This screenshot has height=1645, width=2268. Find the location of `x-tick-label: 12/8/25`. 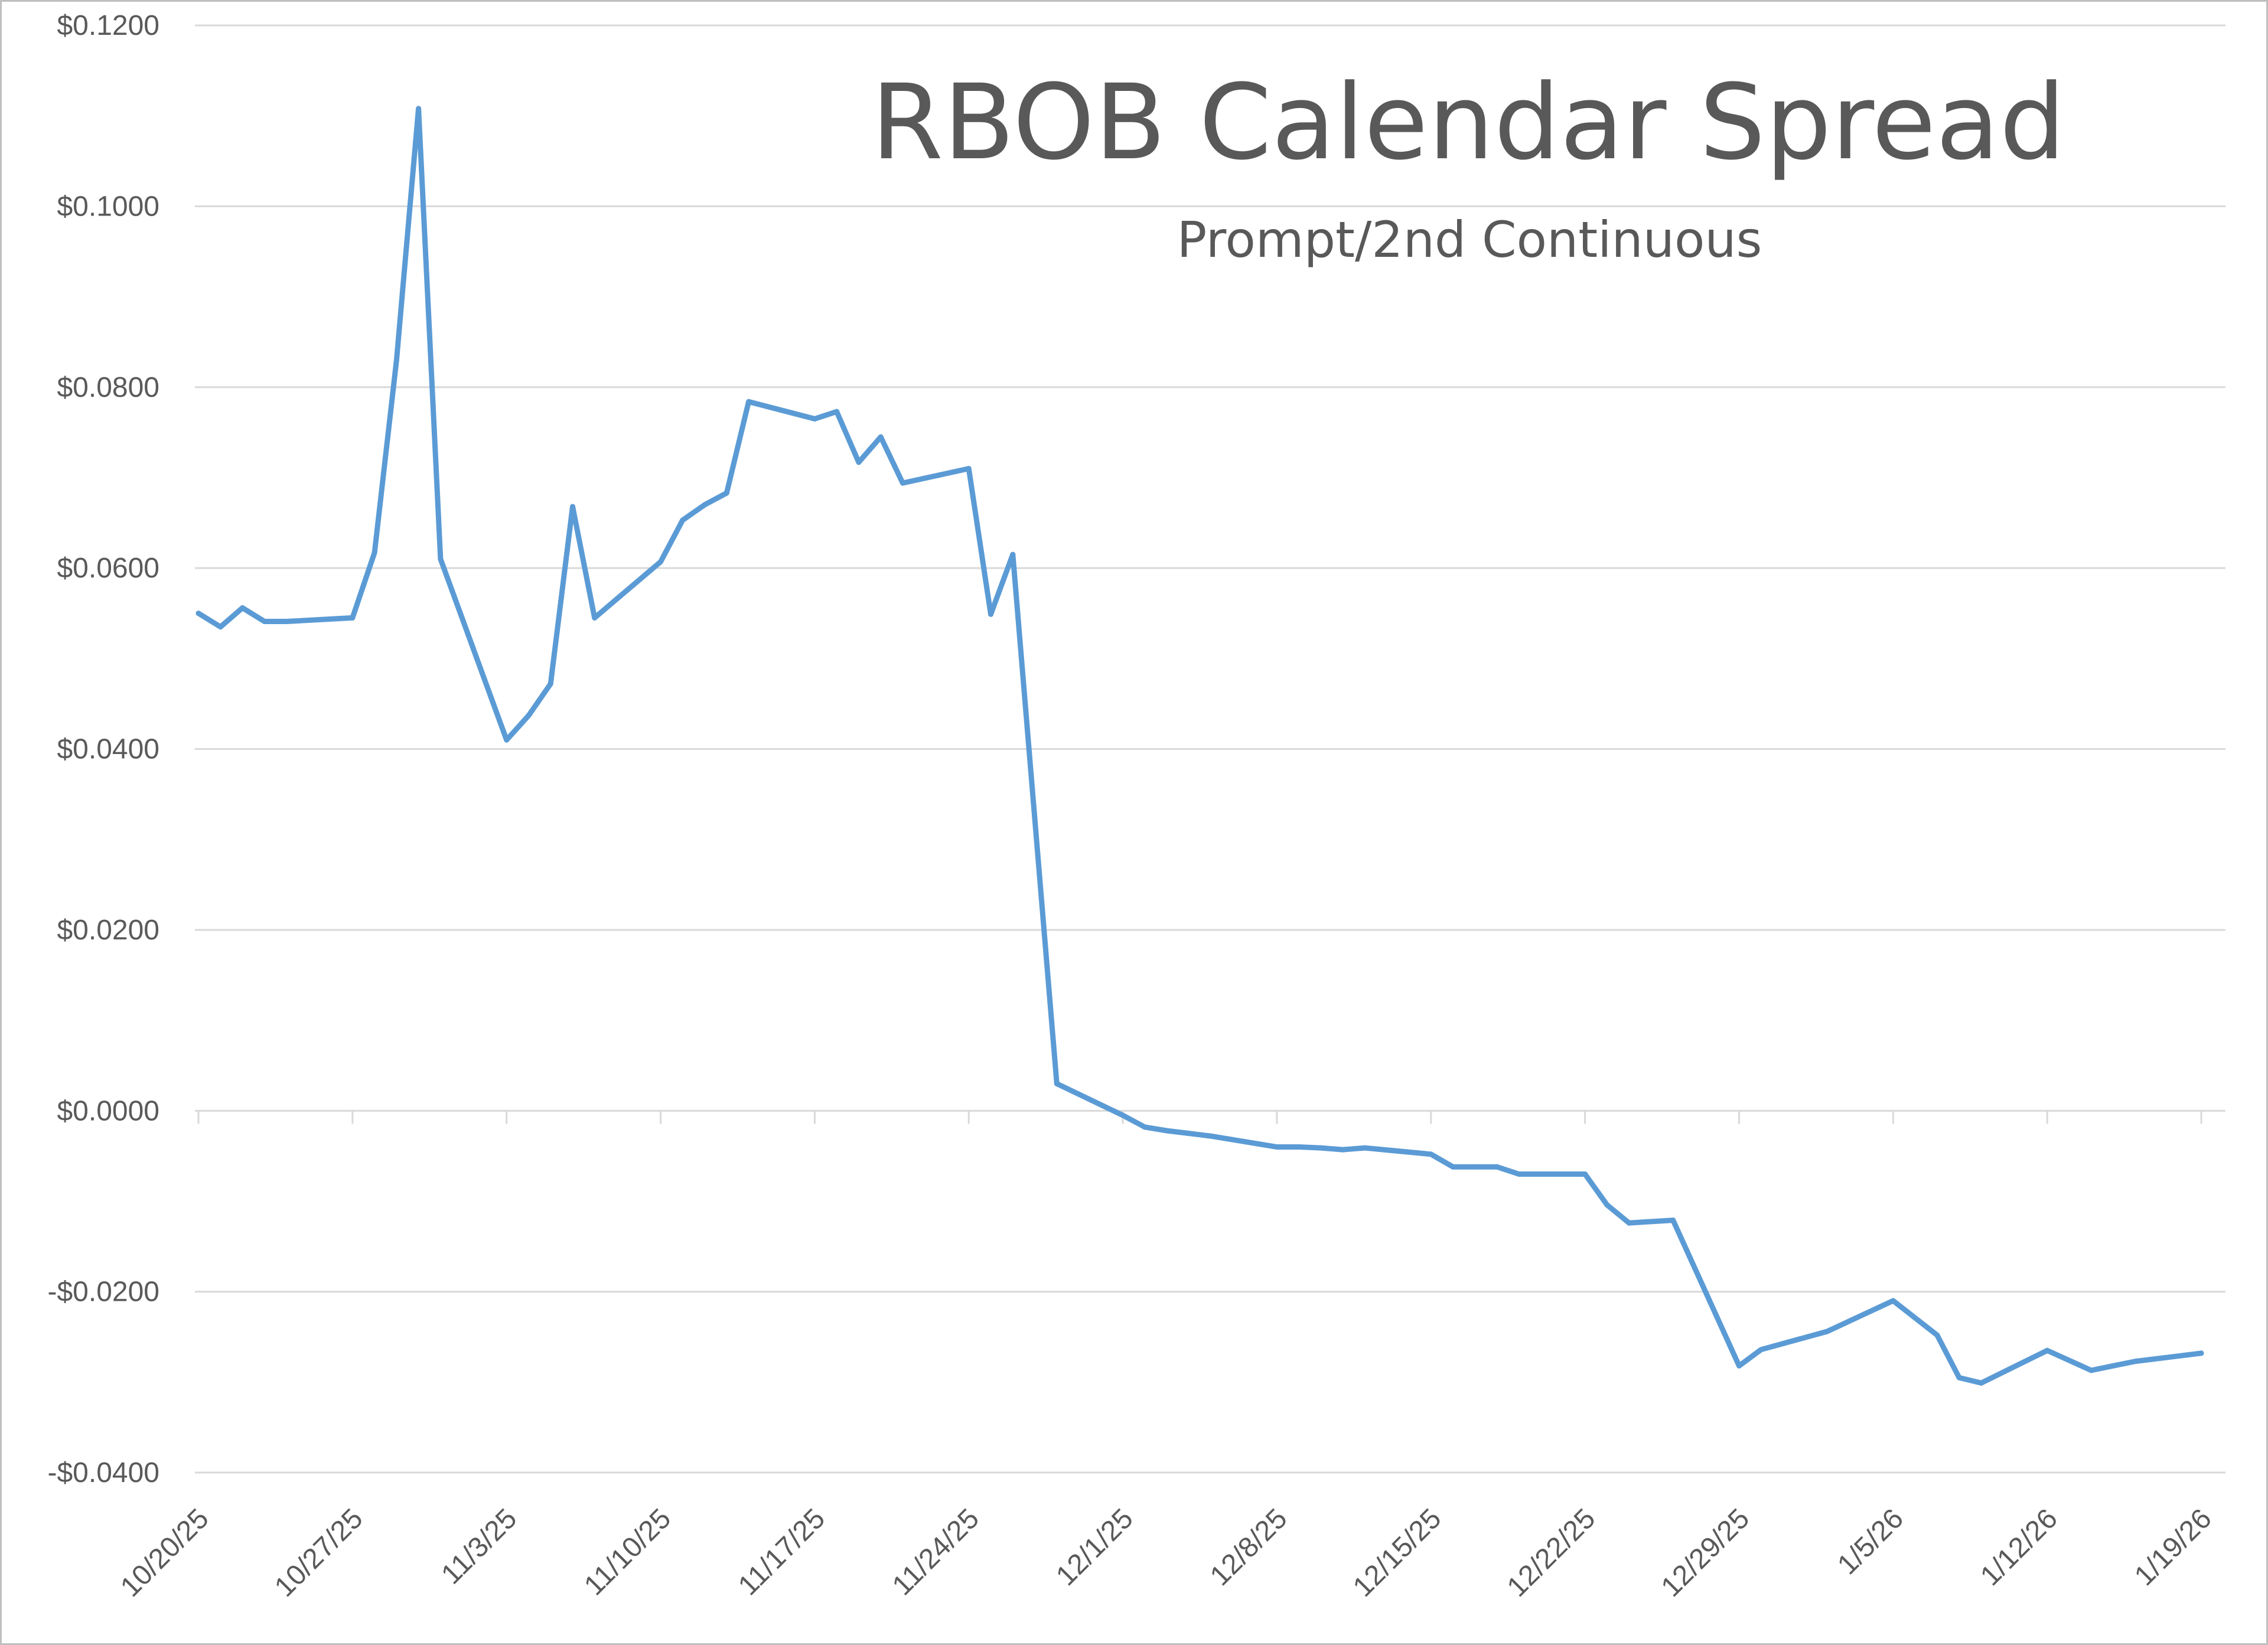

x-tick-label: 12/8/25 is located at coordinates (1248, 1547).